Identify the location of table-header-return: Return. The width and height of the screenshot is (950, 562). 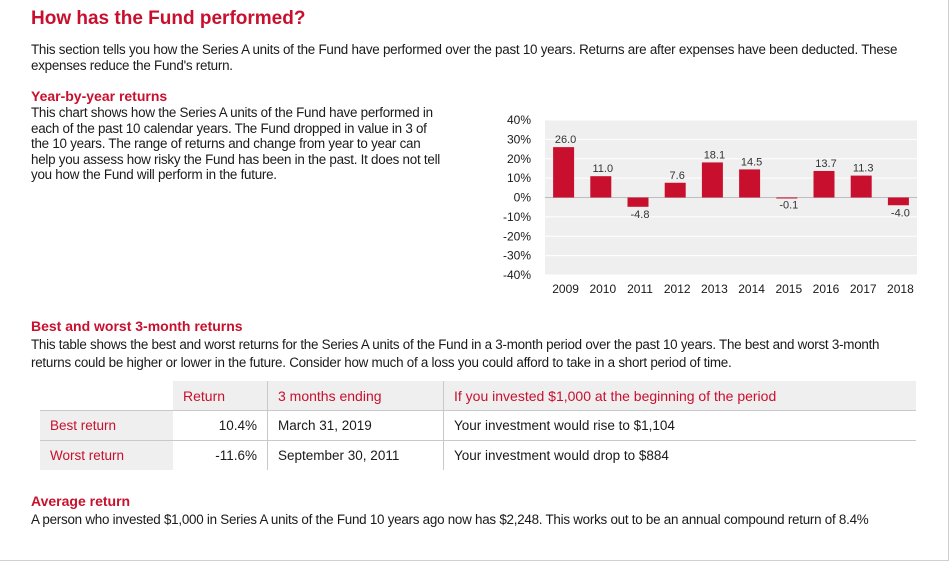
(220, 396).